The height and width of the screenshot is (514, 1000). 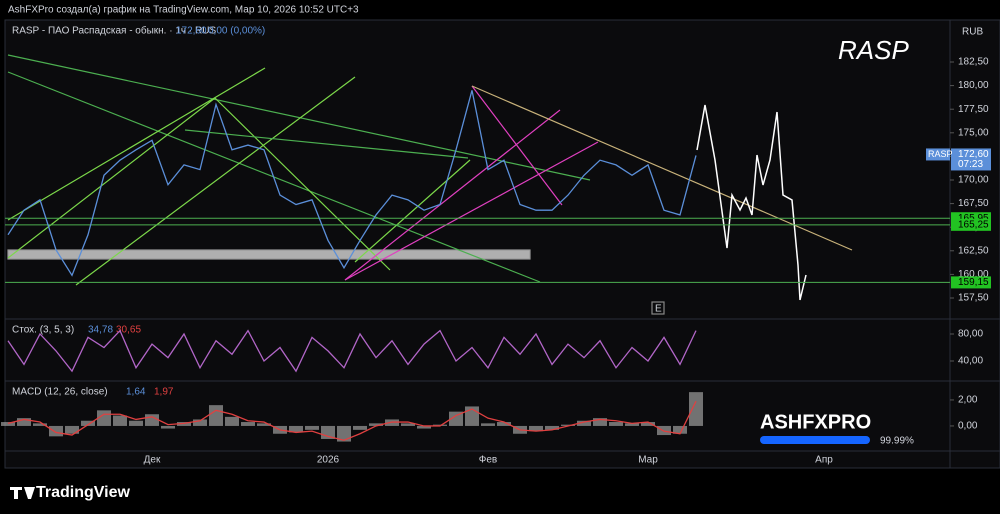 I want to click on legend-value: 34,78, so click(x=100, y=330).